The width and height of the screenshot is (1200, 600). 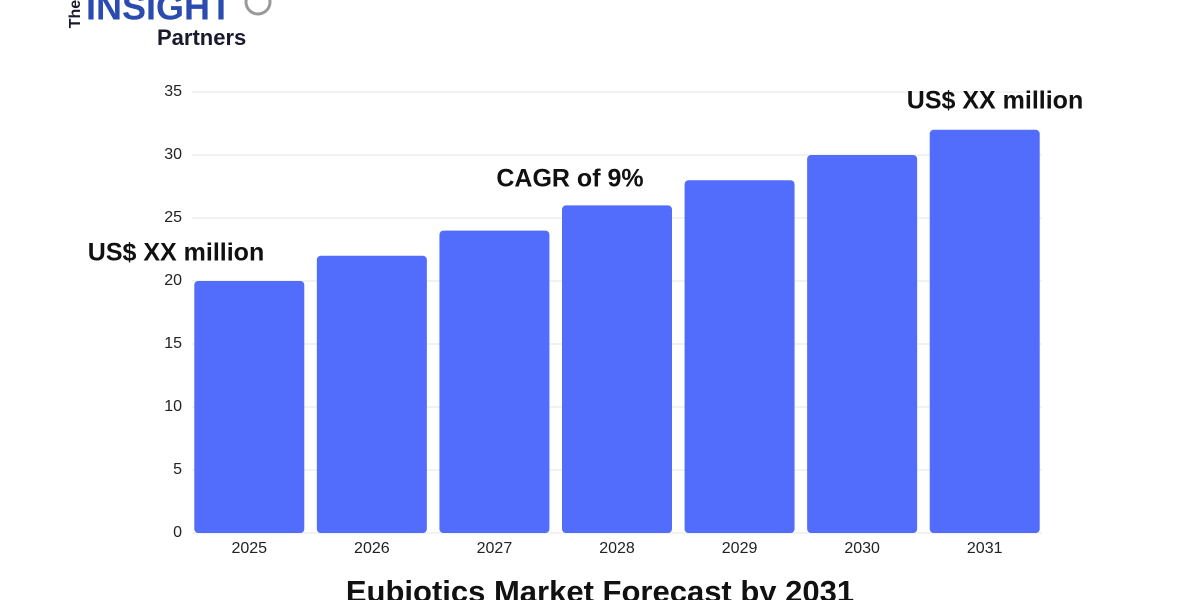 I want to click on y-tick-label: 10, so click(x=173, y=406).